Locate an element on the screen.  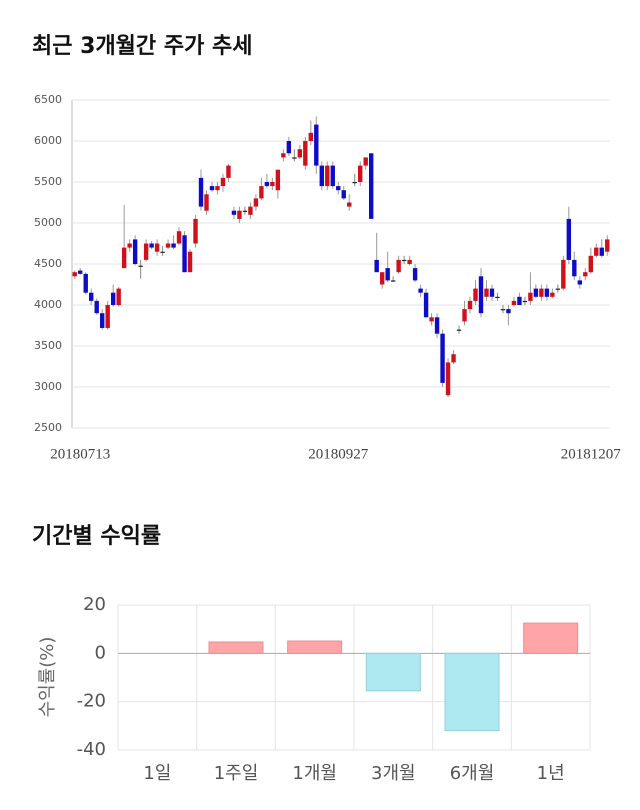
x-tick-label: 1주일 is located at coordinates (236, 773).